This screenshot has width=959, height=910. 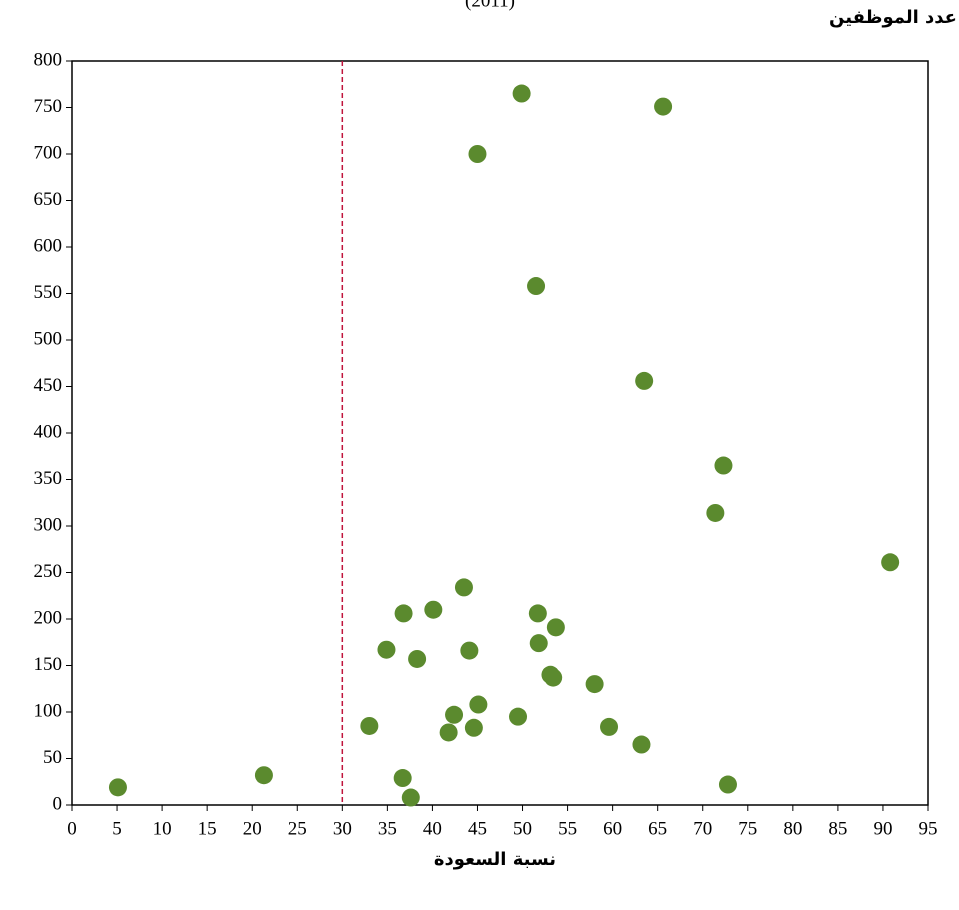 What do you see at coordinates (48, 106) in the screenshot?
I see `y-tick-label: 750` at bounding box center [48, 106].